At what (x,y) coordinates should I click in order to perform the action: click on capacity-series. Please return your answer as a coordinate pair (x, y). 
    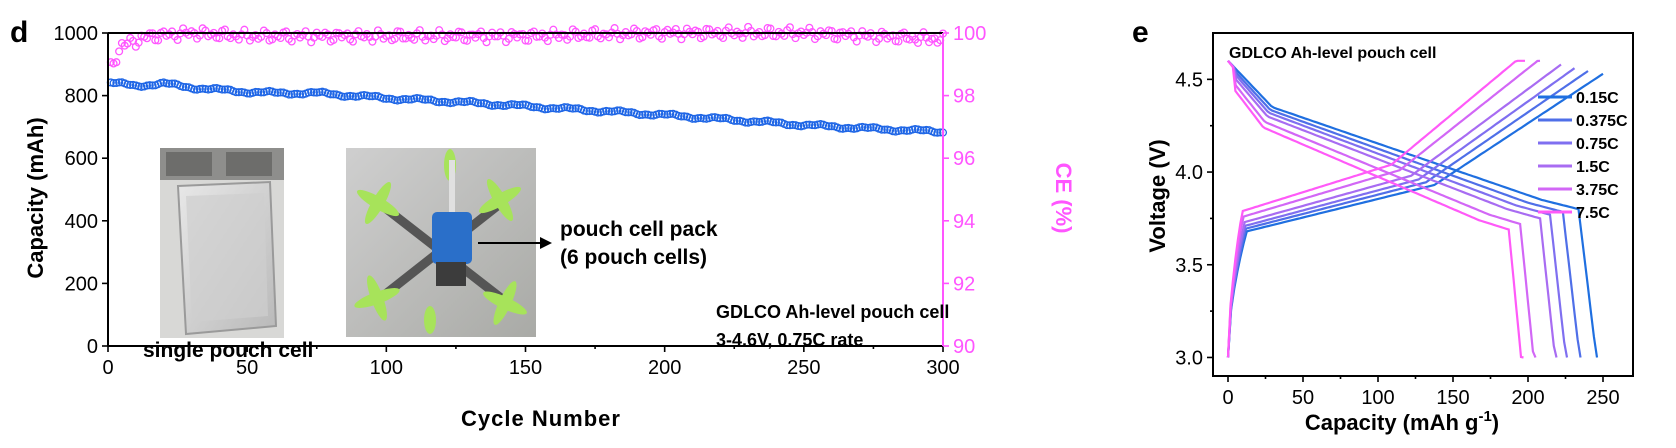
    Looking at the image, I should click on (527, 107).